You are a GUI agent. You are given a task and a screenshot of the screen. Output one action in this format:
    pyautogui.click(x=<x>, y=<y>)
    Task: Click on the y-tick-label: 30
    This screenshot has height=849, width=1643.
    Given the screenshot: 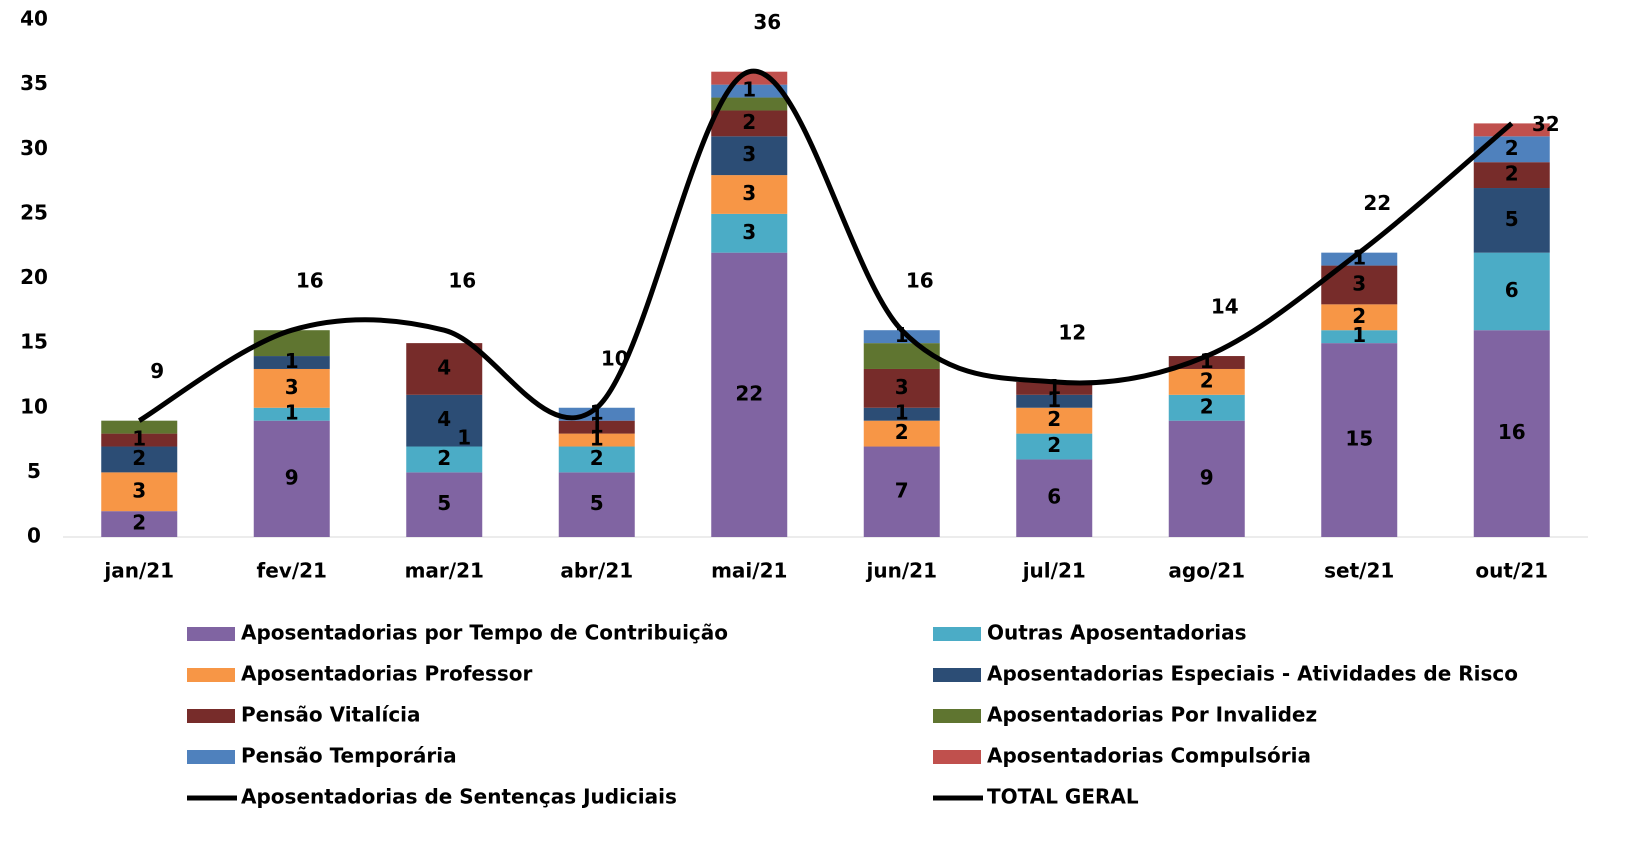 What is the action you would take?
    pyautogui.click(x=34, y=148)
    